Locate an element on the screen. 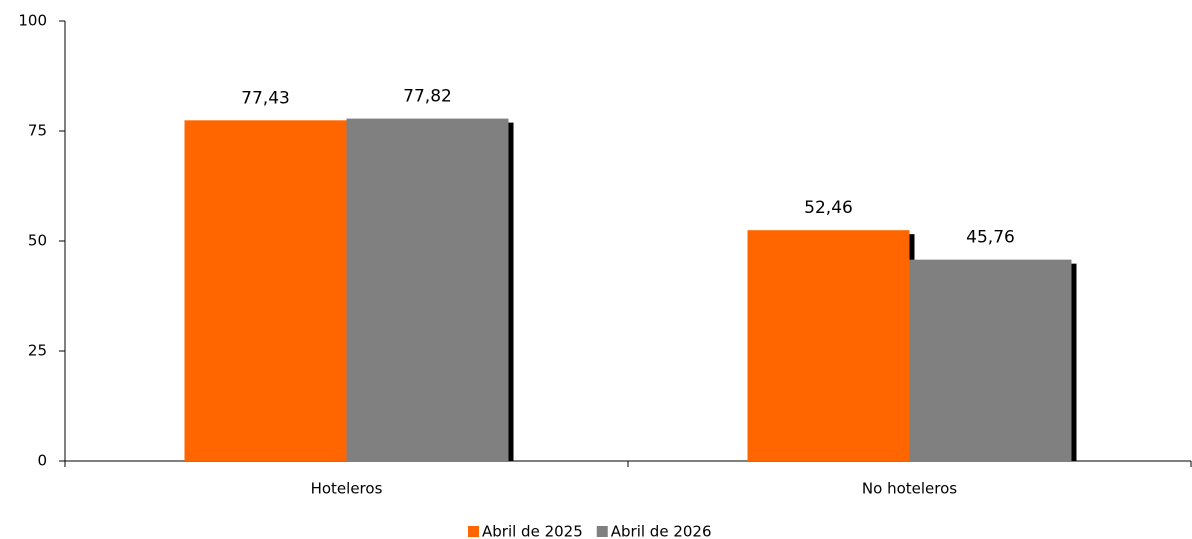  y-tick-label: 50 is located at coordinates (37, 241).